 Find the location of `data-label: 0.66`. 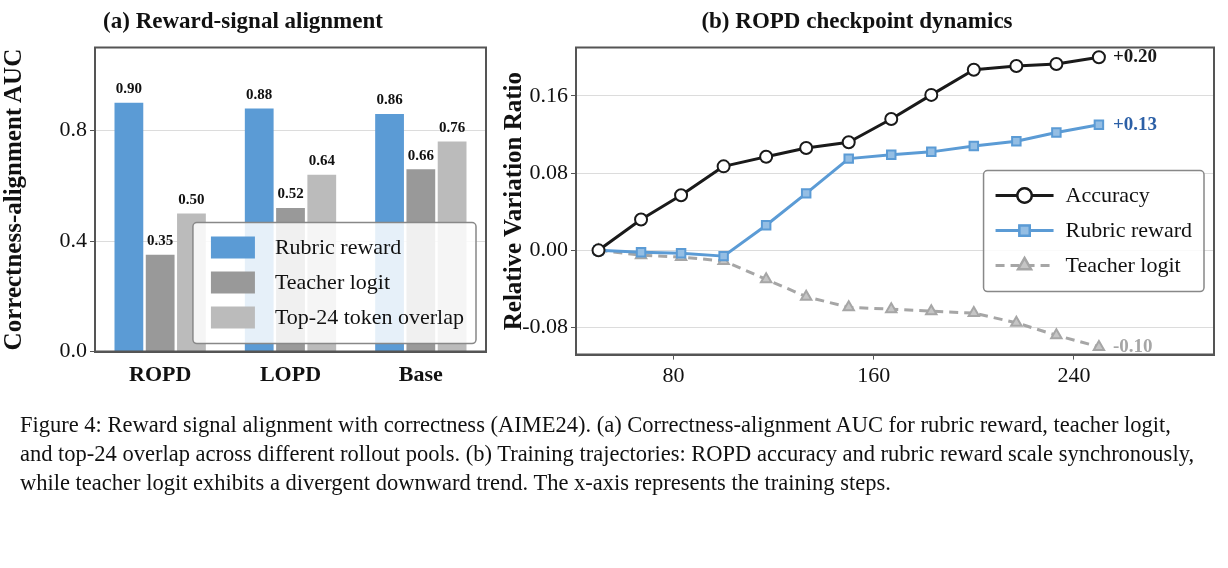

data-label: 0.66 is located at coordinates (421, 154).